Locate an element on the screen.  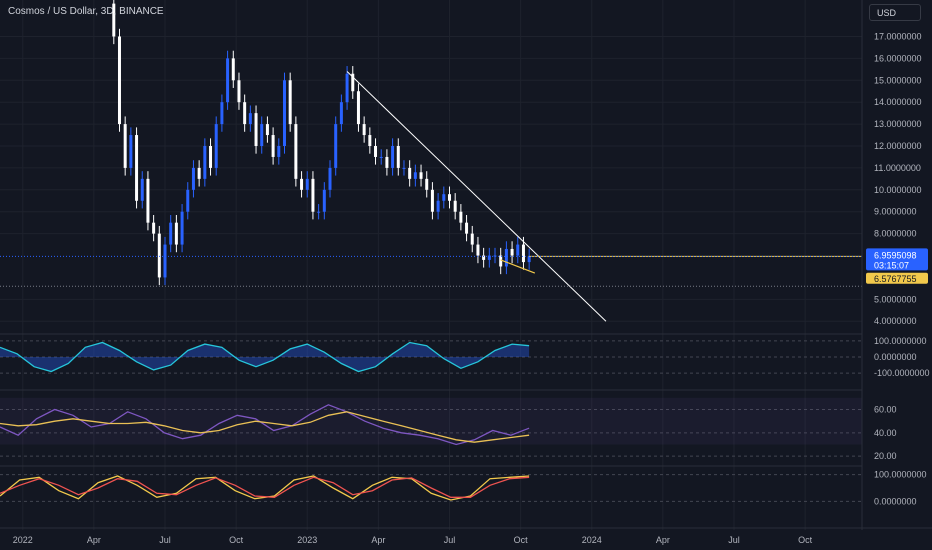
time-tick-10: Jul is located at coordinates (734, 540).